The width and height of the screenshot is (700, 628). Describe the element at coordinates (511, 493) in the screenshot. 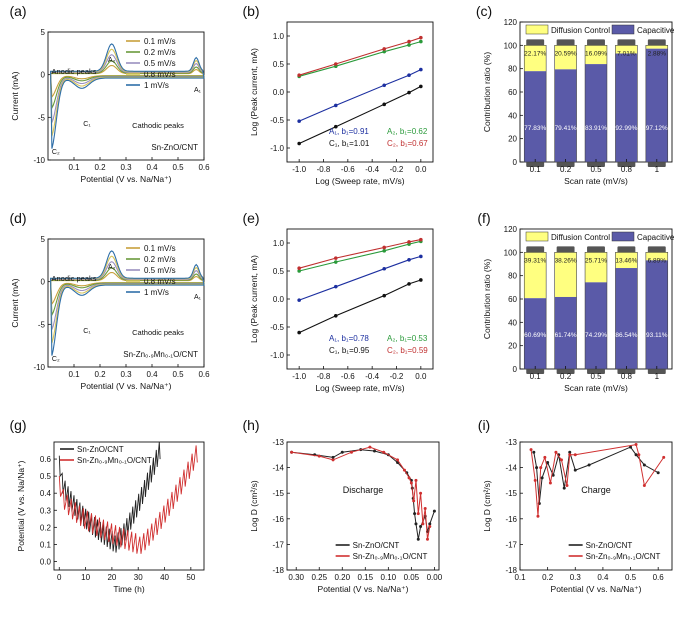

I see `y-tick-label: -15` at that location.